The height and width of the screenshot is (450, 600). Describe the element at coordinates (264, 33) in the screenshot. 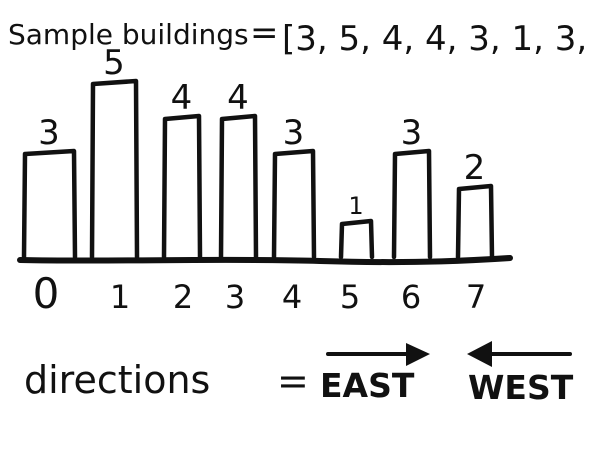

I see `sample-equals-sign: =` at that location.